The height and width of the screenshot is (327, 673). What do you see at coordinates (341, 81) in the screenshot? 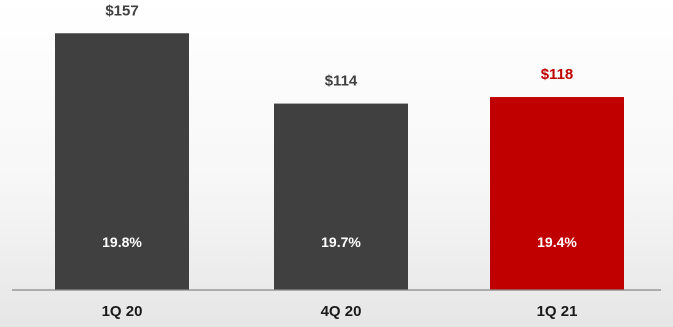
I see `value-label-2: $114` at bounding box center [341, 81].